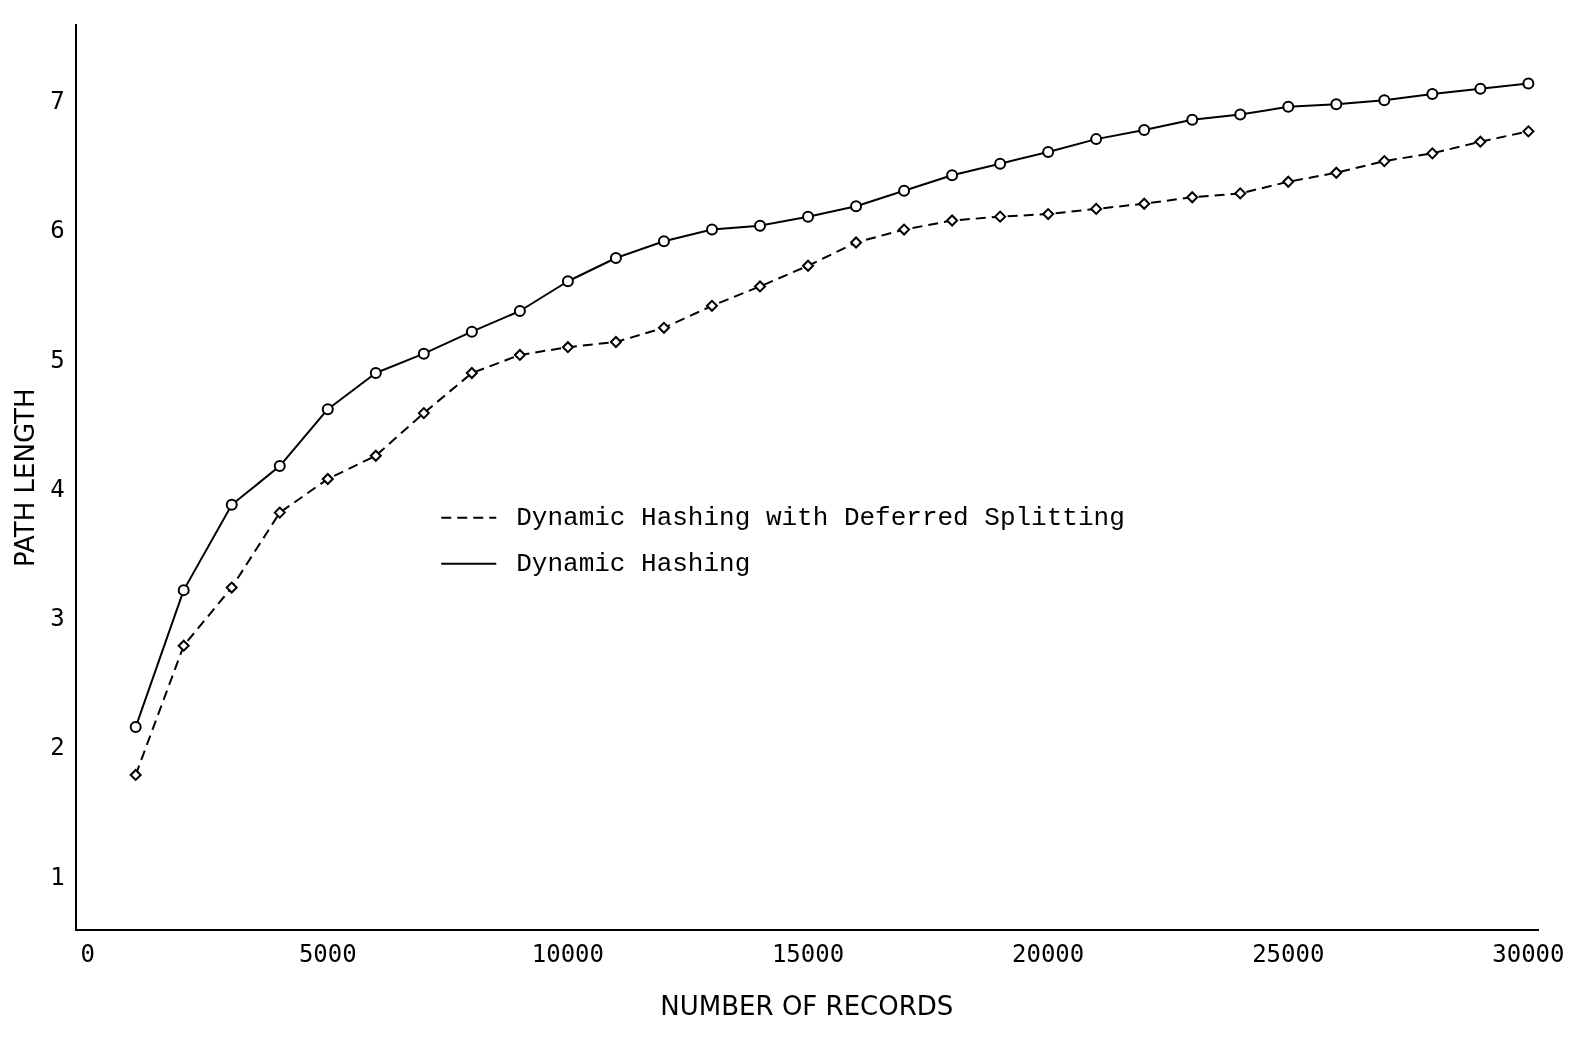 This screenshot has height=1044, width=1578. I want to click on y-axis-title: PATH LENGTH, so click(25, 477).